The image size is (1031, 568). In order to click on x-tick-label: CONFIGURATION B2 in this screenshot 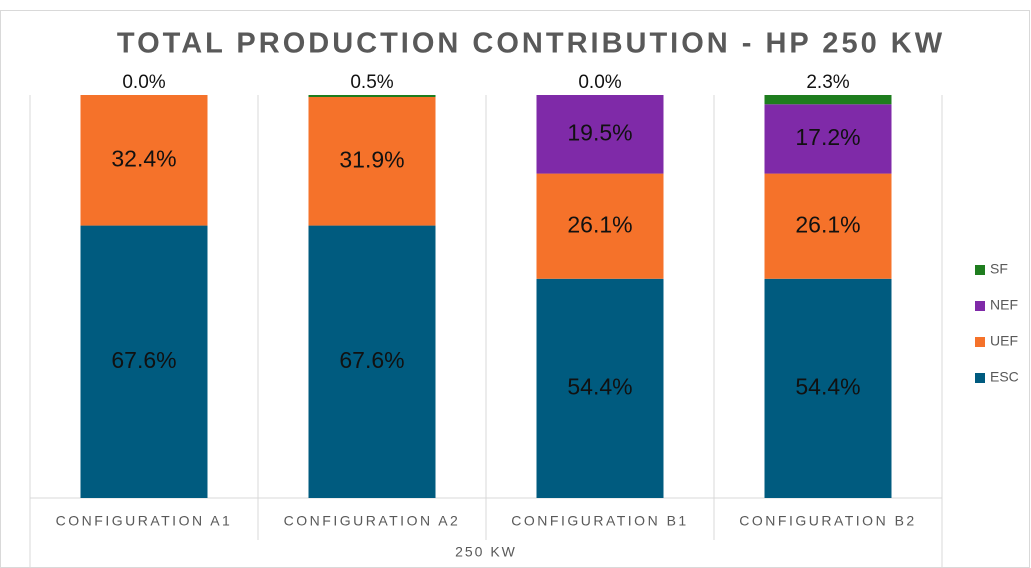, I will do `click(827, 521)`.